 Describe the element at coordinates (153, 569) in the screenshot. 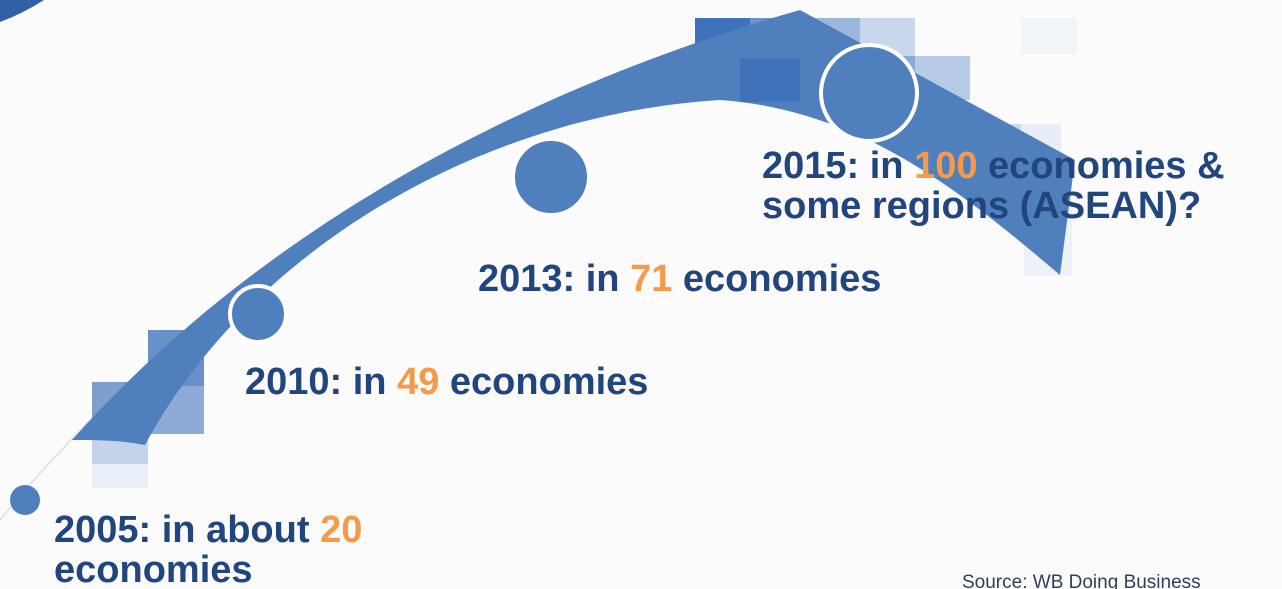

I see `milestone-2005-line2: economies` at that location.